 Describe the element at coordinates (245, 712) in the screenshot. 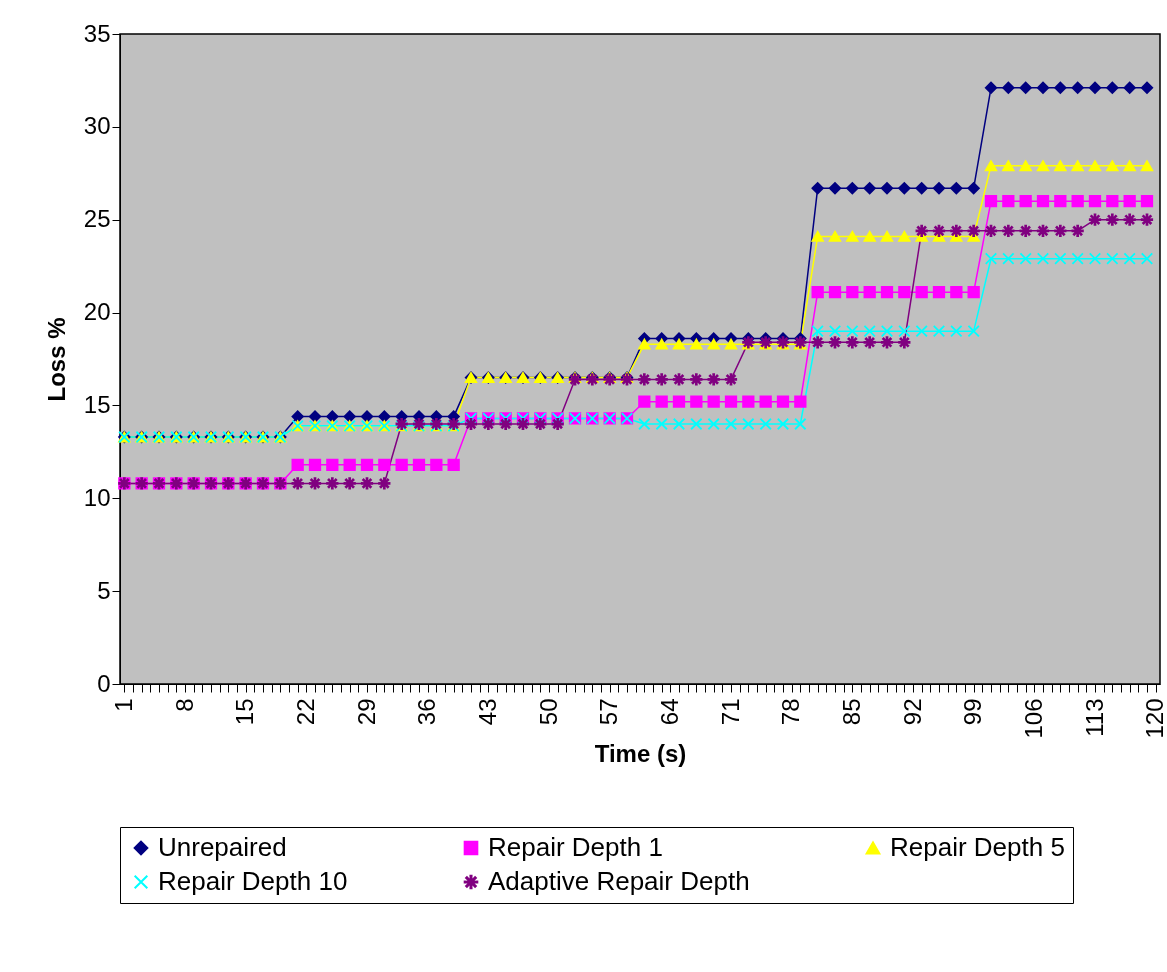

I see `x-tick-label: 15` at that location.